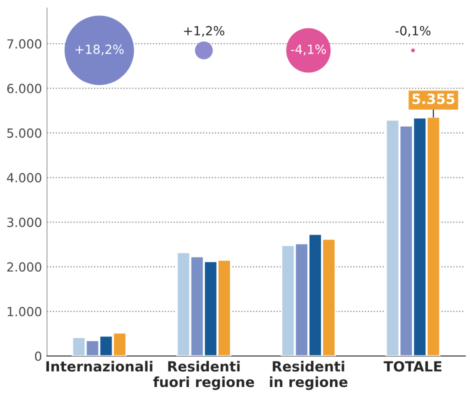 The height and width of the screenshot is (400, 470). I want to click on y-tick-label: 0, so click(38, 356).